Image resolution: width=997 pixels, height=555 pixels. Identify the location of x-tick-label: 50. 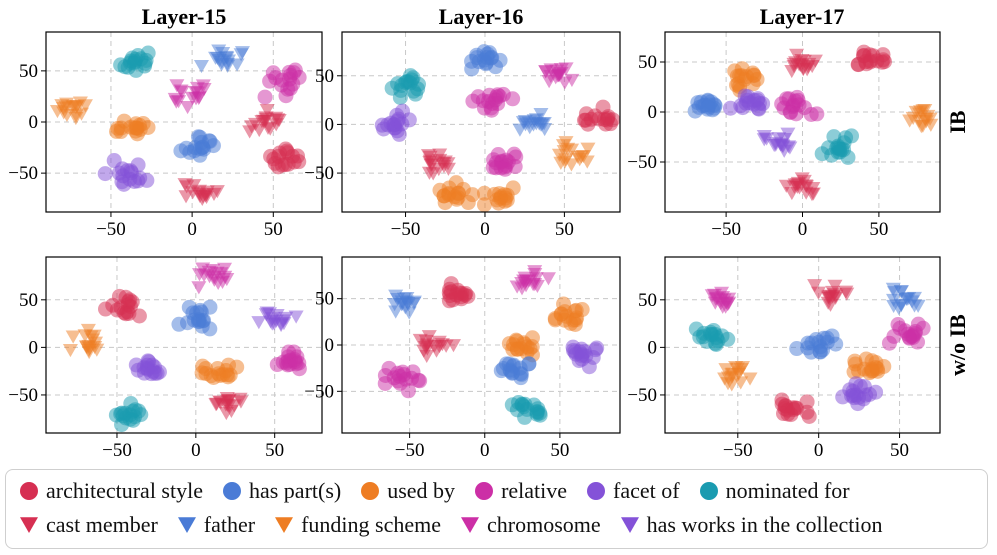
(564, 229).